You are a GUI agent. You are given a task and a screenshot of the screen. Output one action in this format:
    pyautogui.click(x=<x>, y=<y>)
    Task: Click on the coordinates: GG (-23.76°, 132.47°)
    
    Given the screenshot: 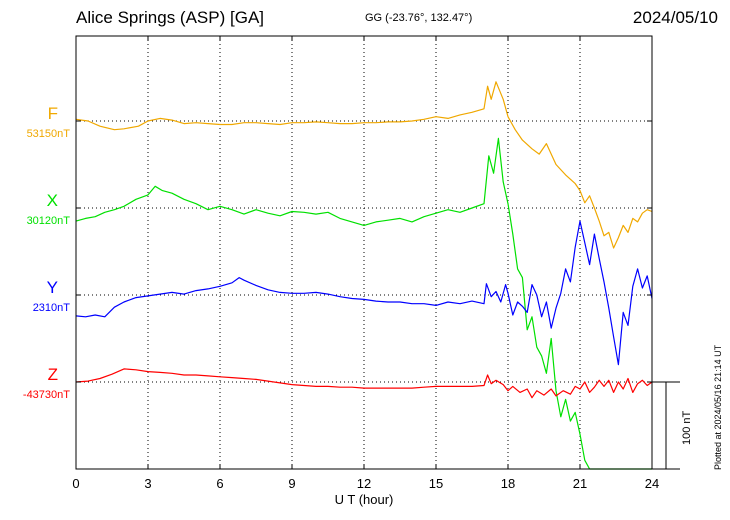 What is the action you would take?
    pyautogui.click(x=419, y=18)
    